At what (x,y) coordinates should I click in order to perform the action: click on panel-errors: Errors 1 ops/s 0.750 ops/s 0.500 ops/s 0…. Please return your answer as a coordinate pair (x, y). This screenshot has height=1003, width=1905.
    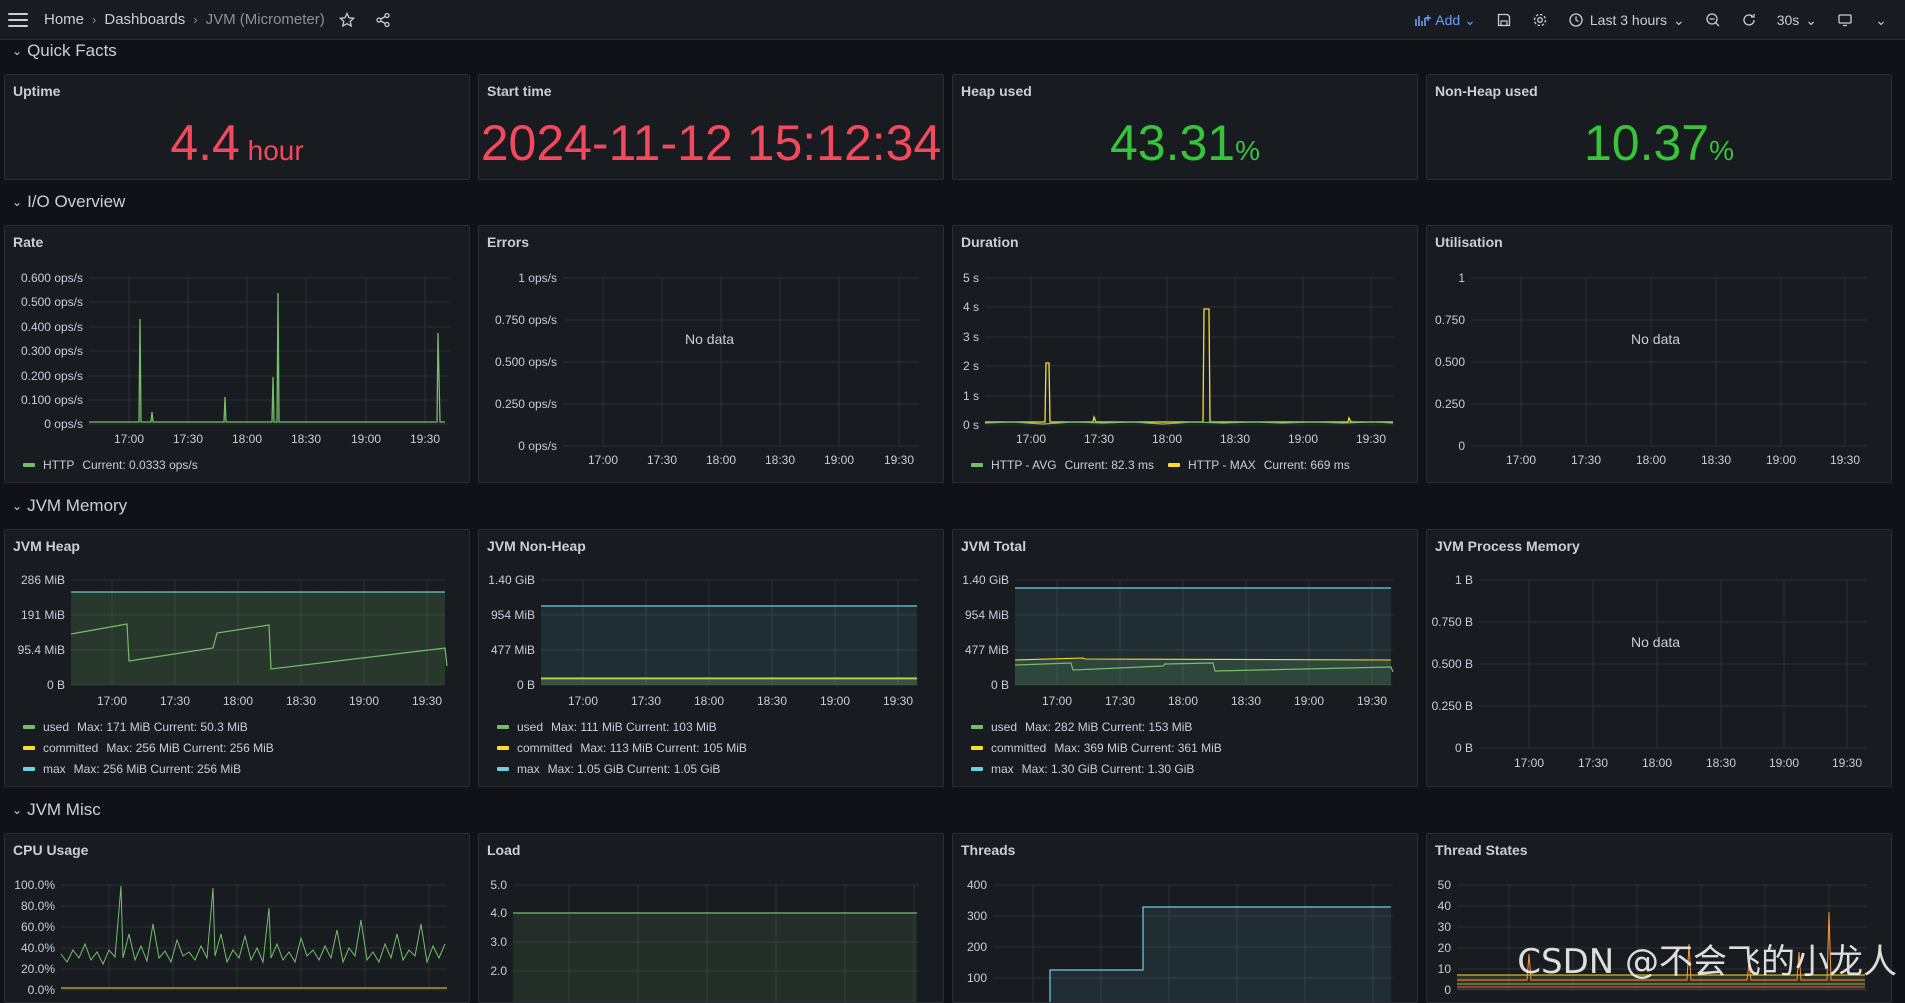
    Looking at the image, I should click on (711, 354).